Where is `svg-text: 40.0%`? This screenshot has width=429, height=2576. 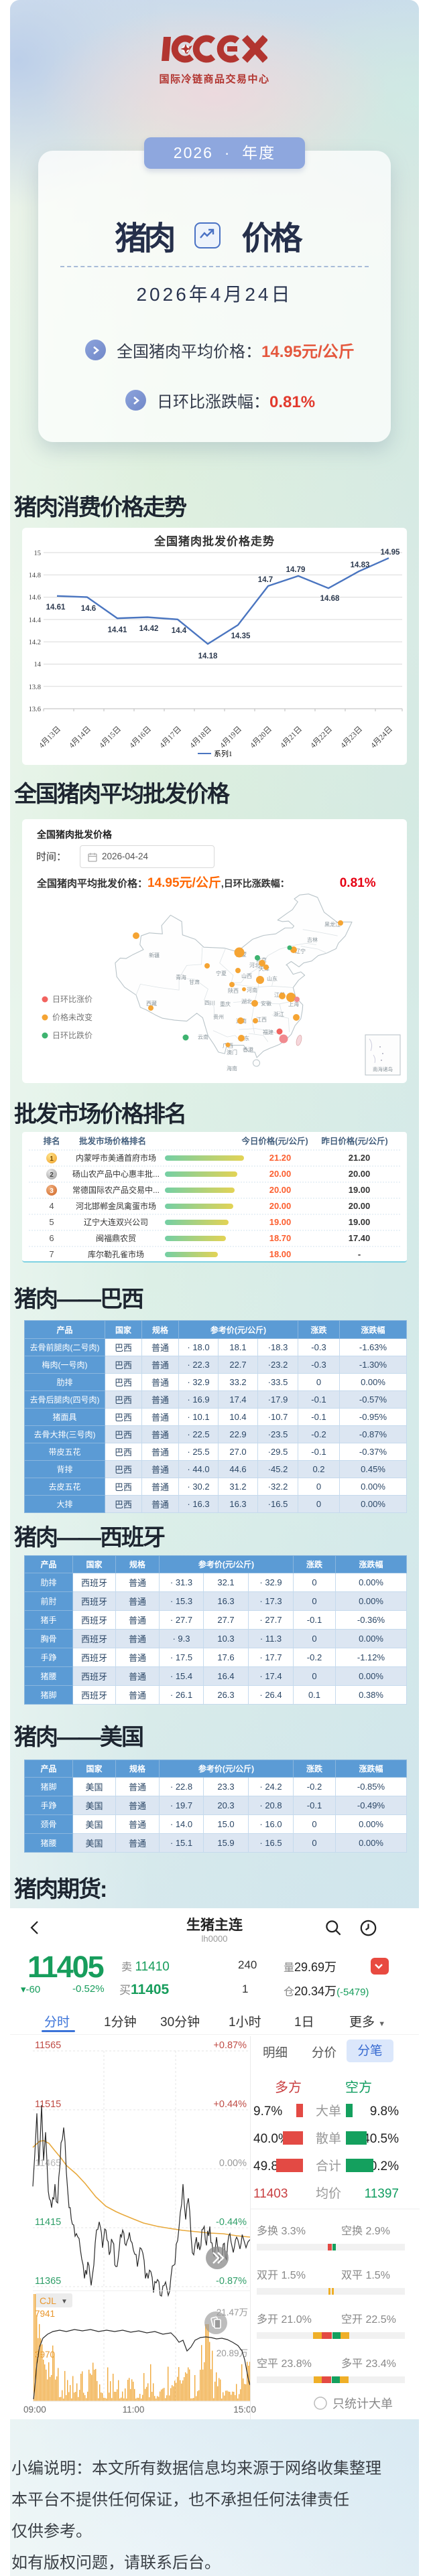 svg-text: 40.0% is located at coordinates (271, 2139).